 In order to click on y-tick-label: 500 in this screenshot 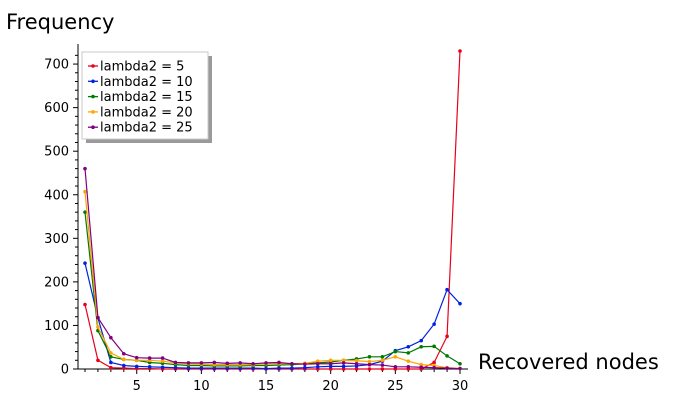, I will do `click(56, 152)`.